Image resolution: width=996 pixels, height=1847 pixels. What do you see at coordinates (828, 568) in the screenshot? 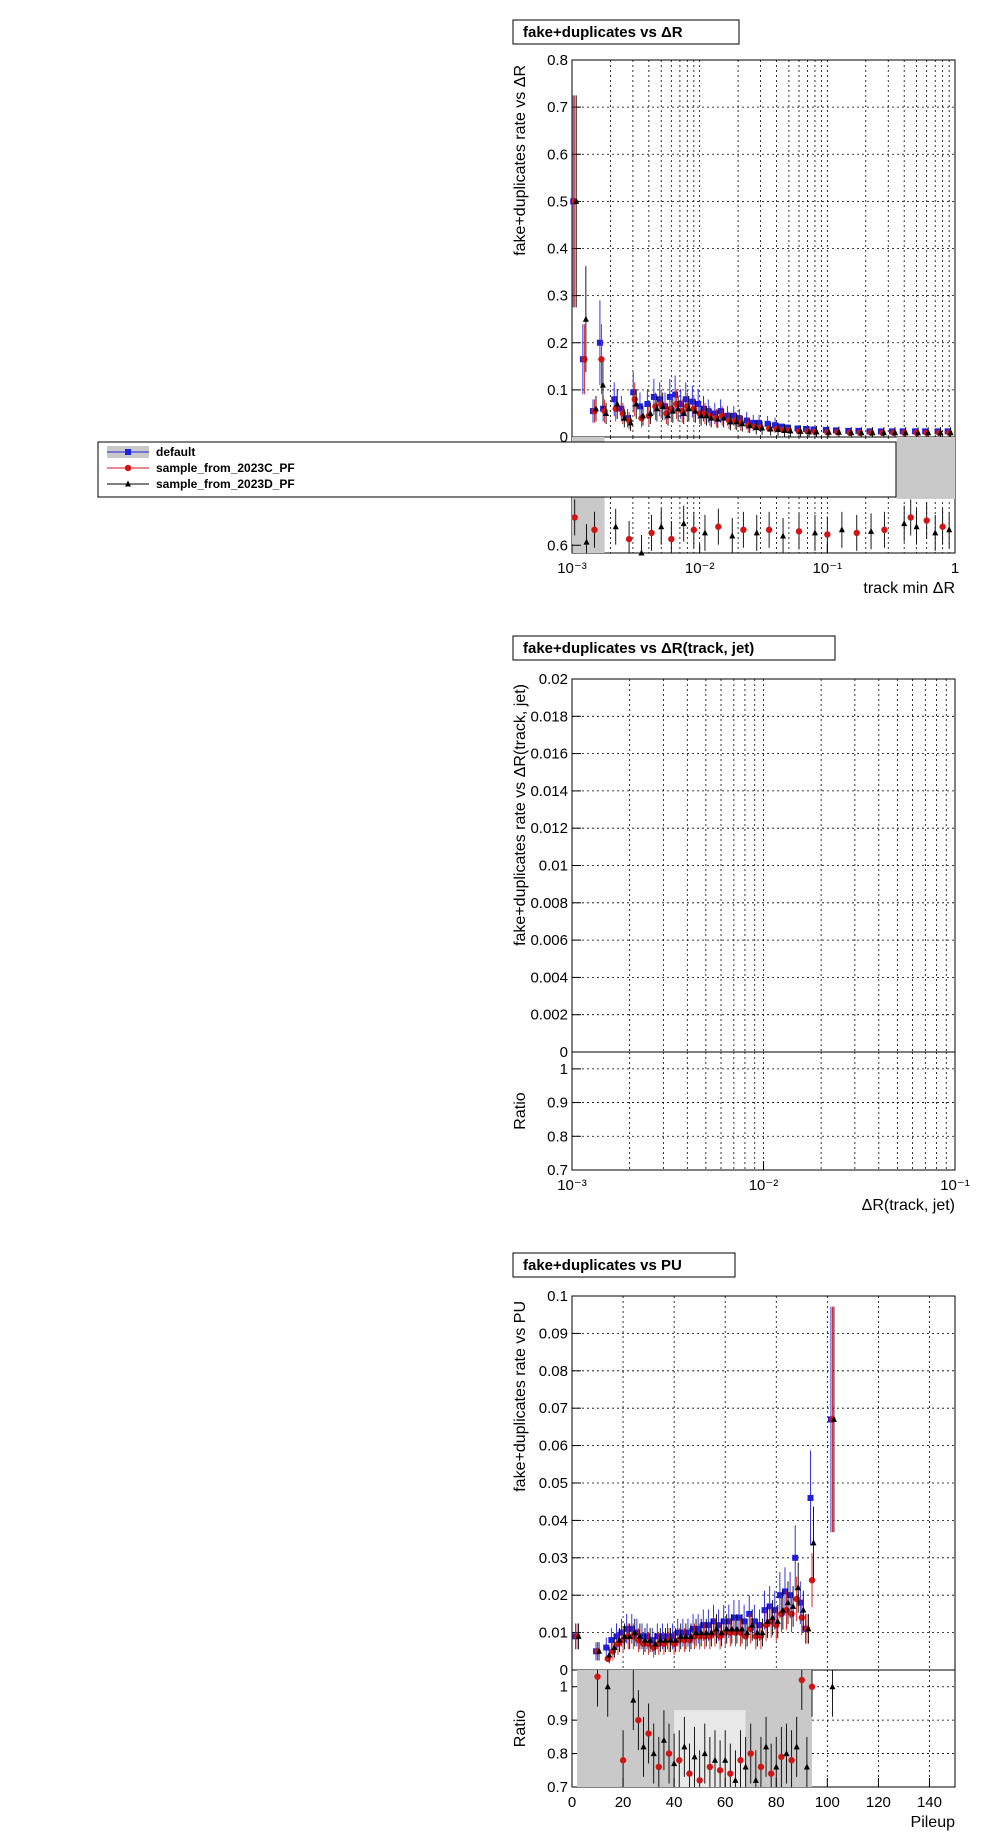
I see `x-tick-label: 10⁻¹` at bounding box center [828, 568].